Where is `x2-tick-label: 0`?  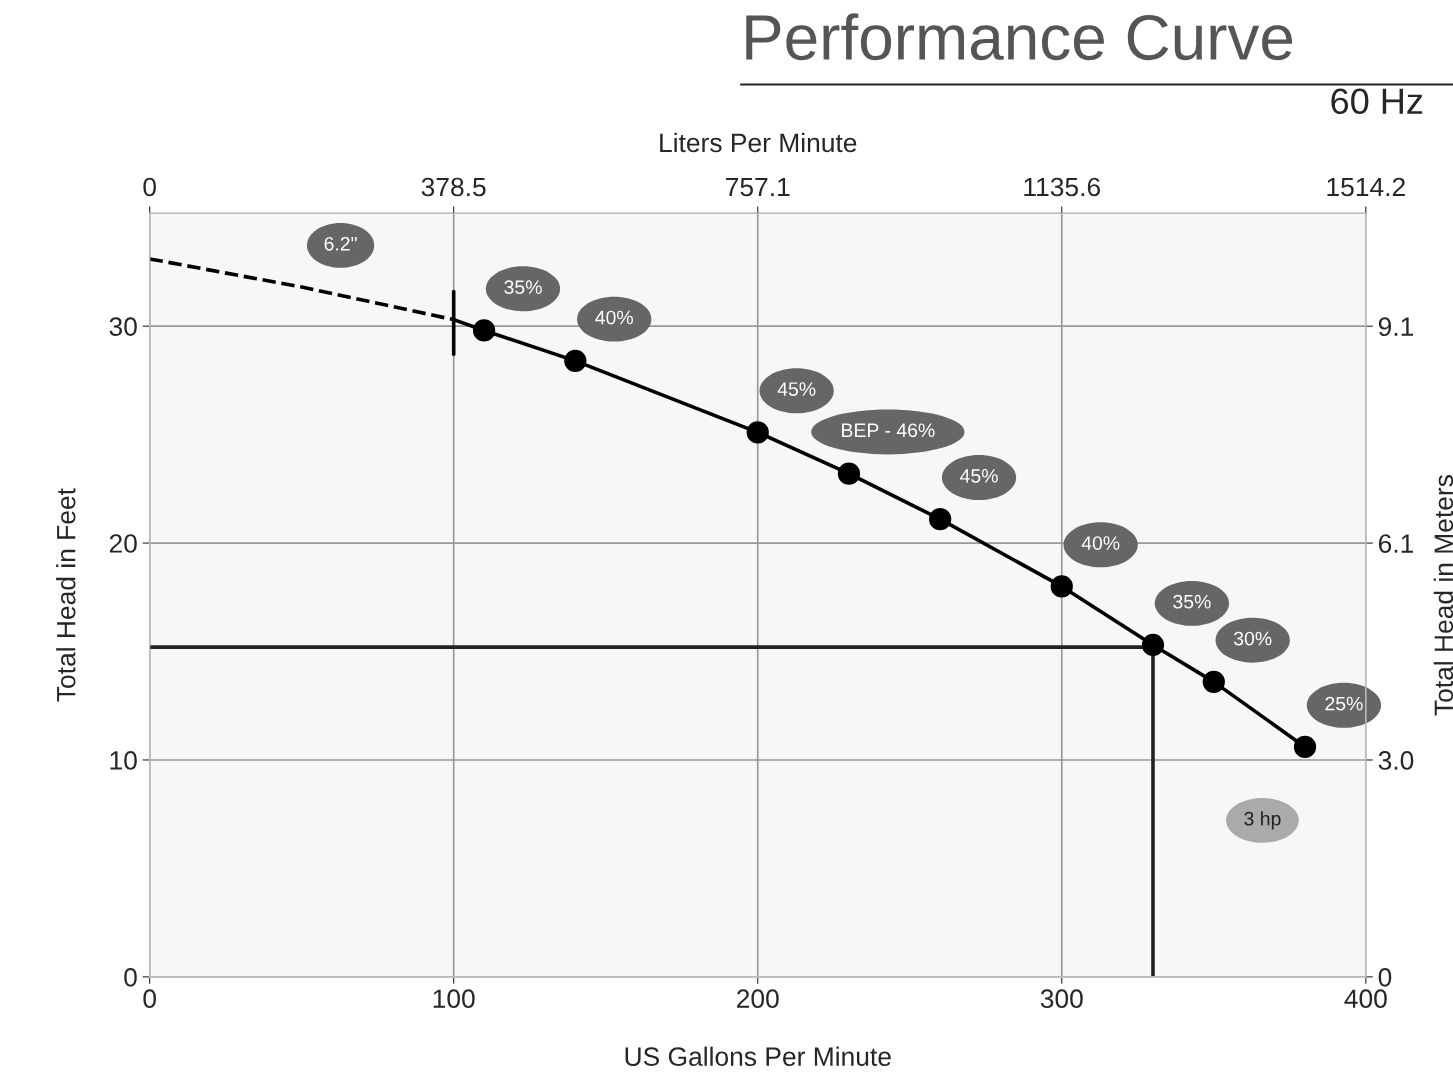
x2-tick-label: 0 is located at coordinates (149, 187).